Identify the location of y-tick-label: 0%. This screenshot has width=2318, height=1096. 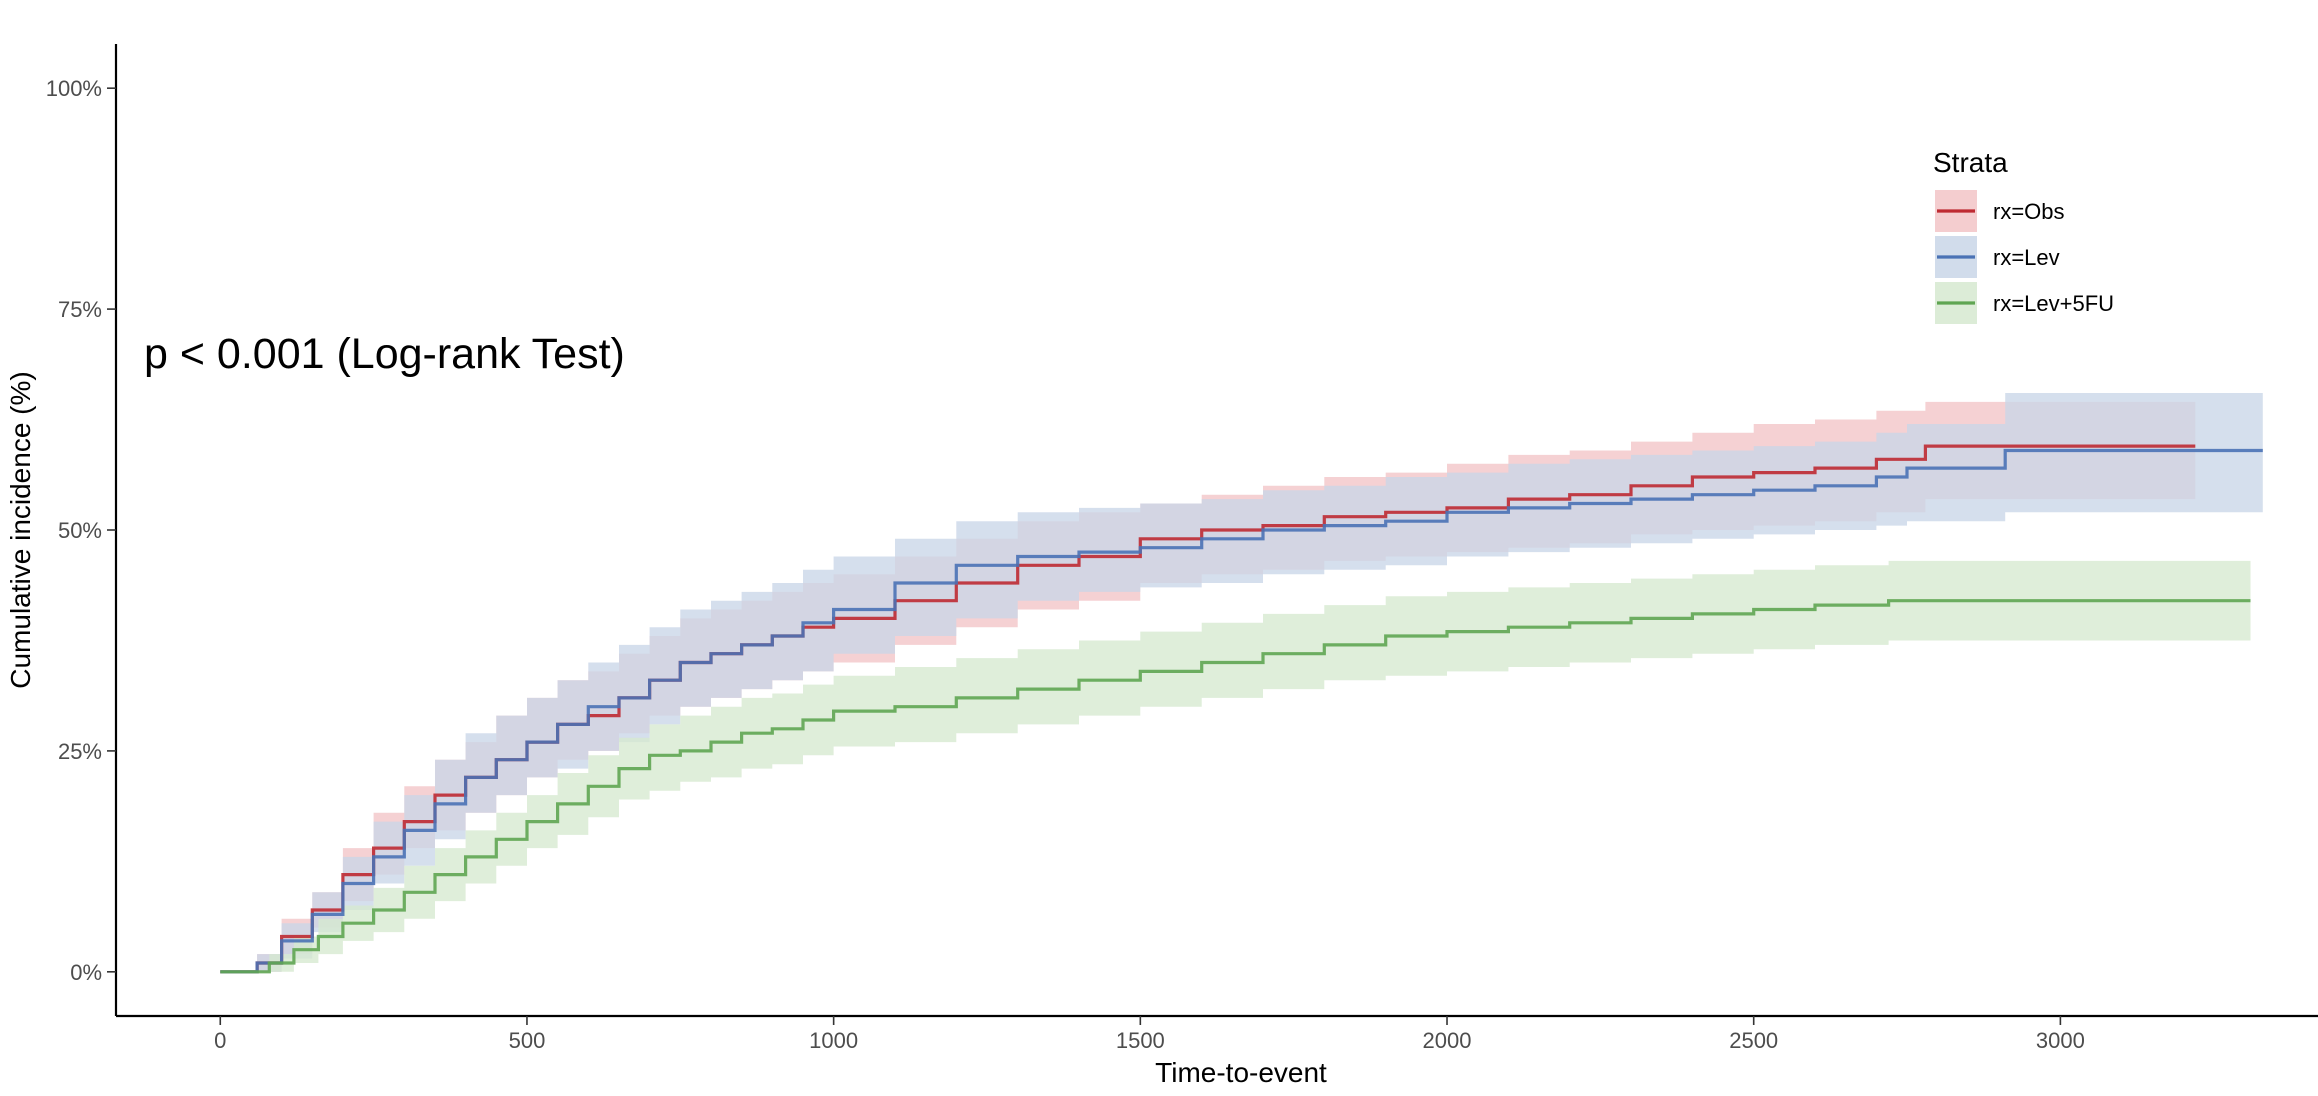
(86, 972).